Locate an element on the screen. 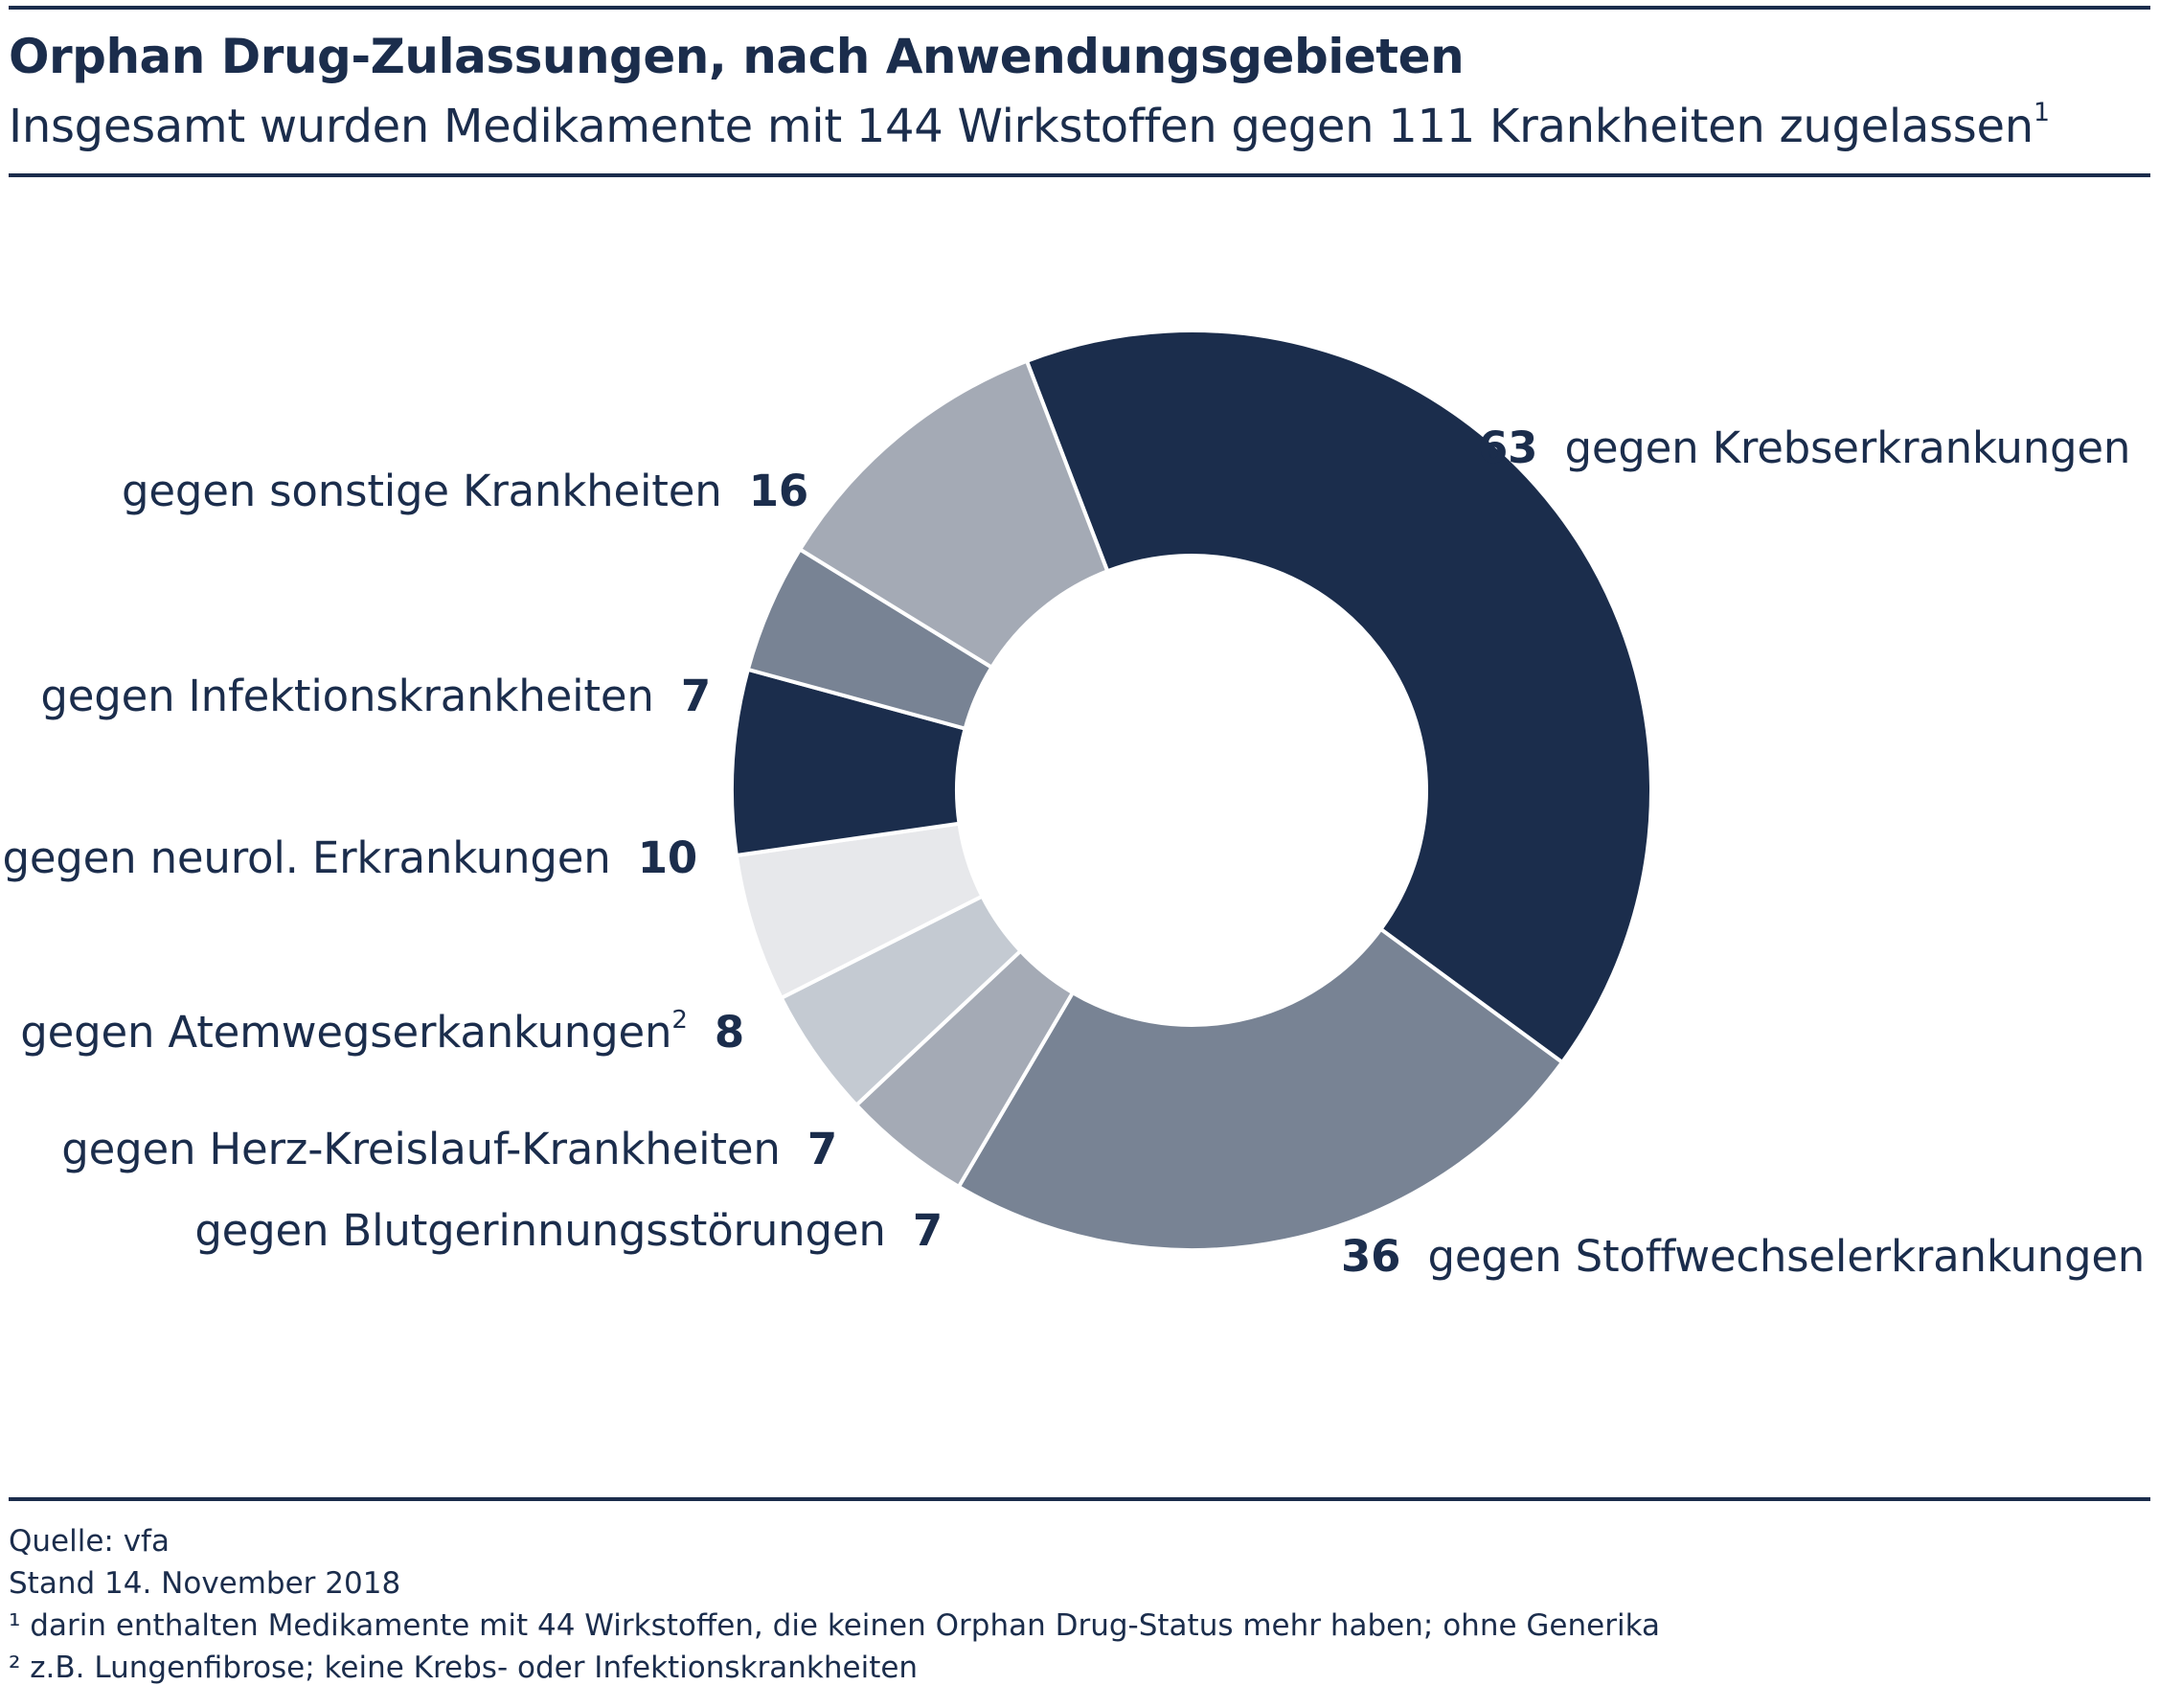 The image size is (2159, 1708). source-text: Quelle: vfa is located at coordinates (89, 1541).